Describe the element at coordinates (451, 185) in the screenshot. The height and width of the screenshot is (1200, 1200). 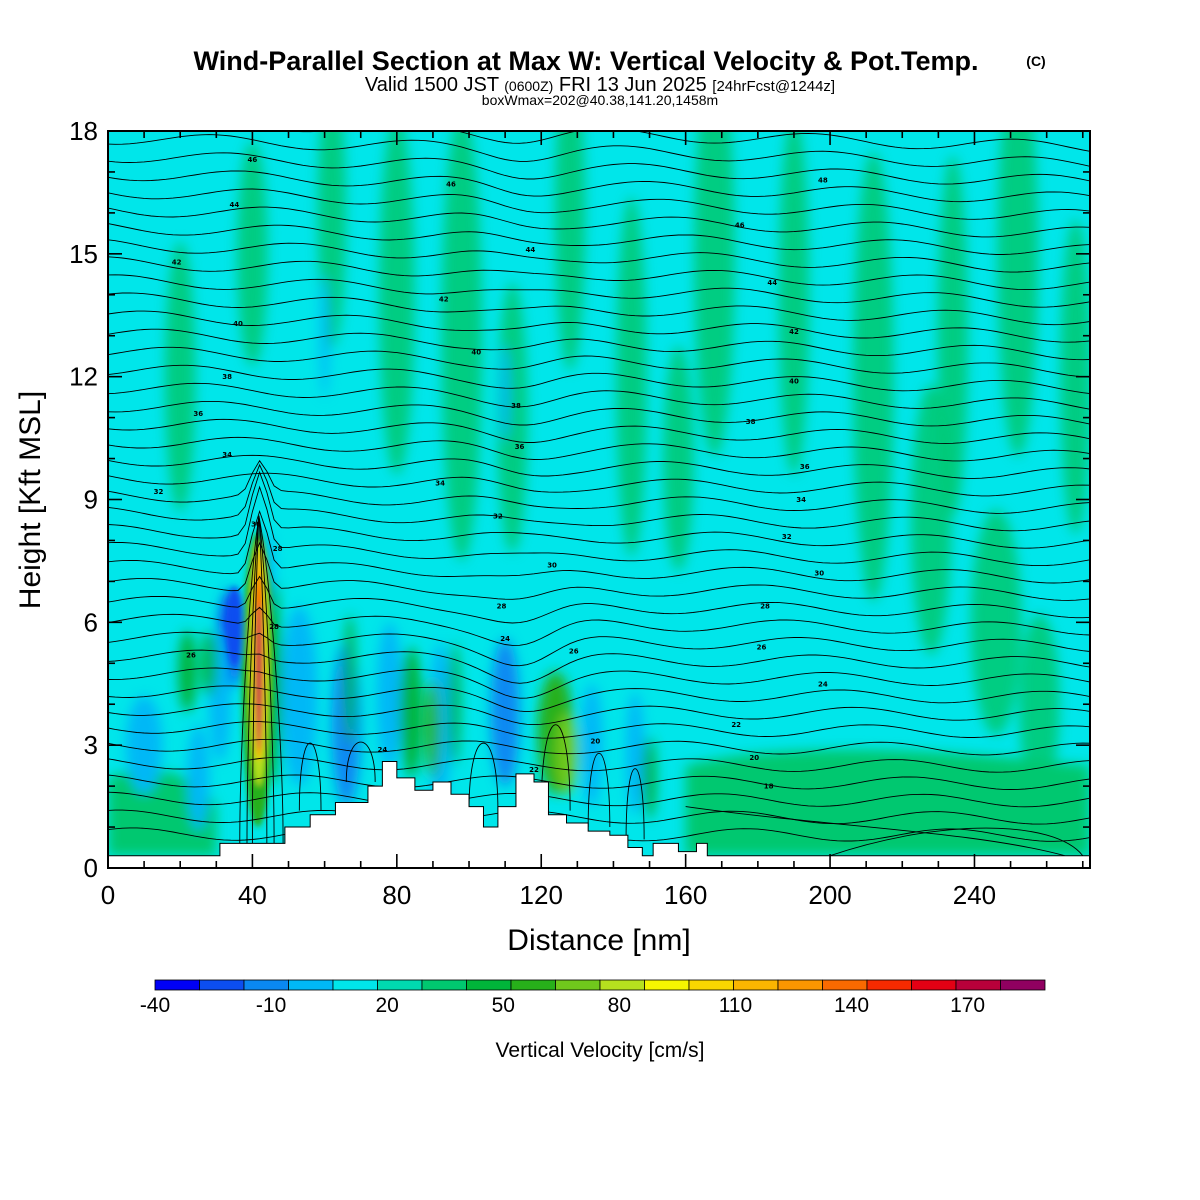
I see `theta-contour-label: 46` at that location.